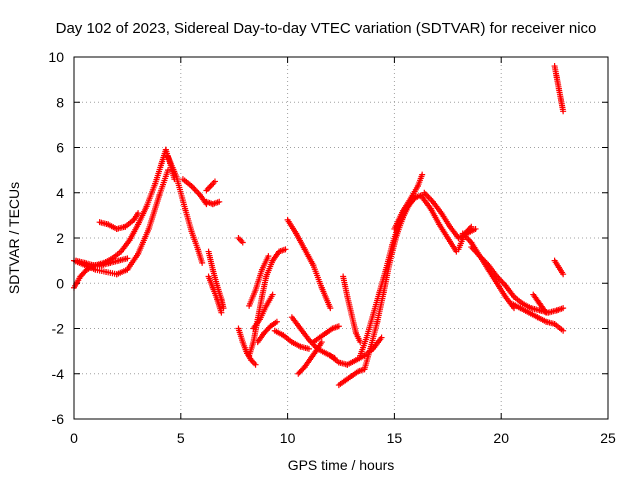 The height and width of the screenshot is (480, 640). What do you see at coordinates (74, 438) in the screenshot?
I see `x-tick-label: 0` at bounding box center [74, 438].